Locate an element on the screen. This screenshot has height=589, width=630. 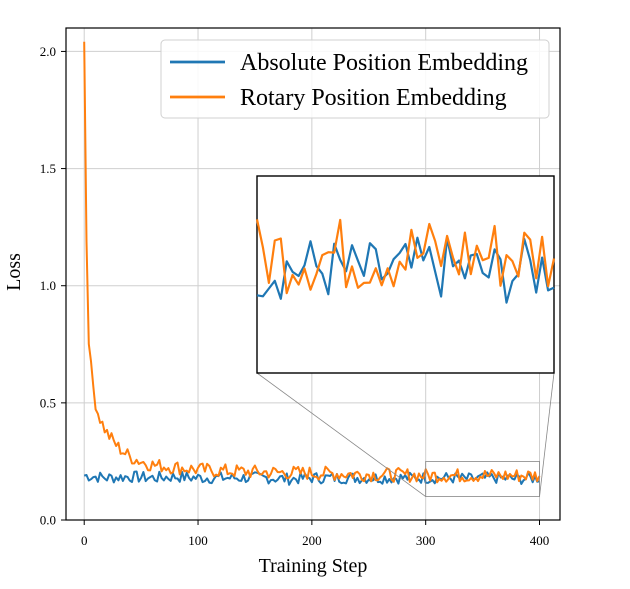
x-axis-label: Training Step is located at coordinates (313, 566).